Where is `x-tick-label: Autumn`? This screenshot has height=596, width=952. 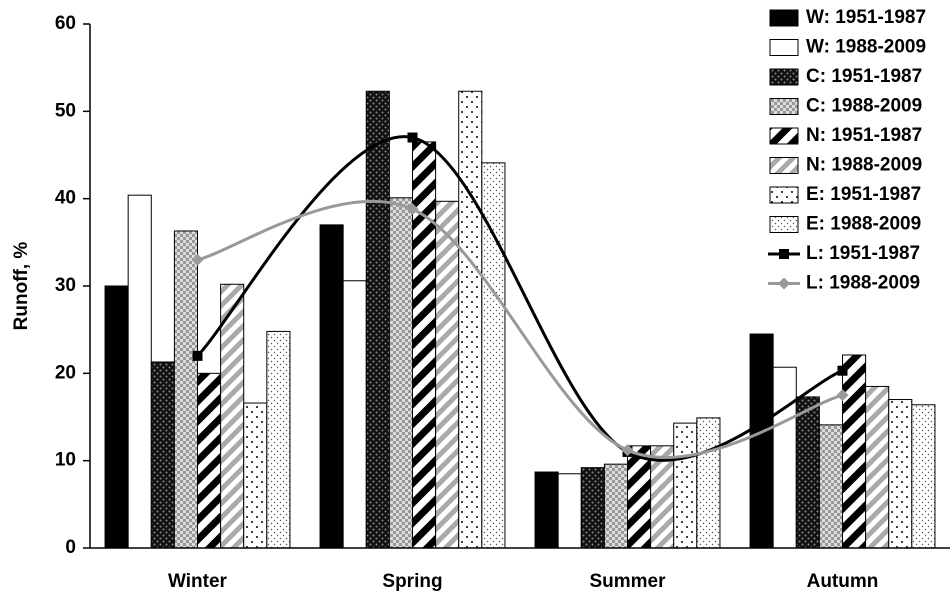 x-tick-label: Autumn is located at coordinates (843, 581).